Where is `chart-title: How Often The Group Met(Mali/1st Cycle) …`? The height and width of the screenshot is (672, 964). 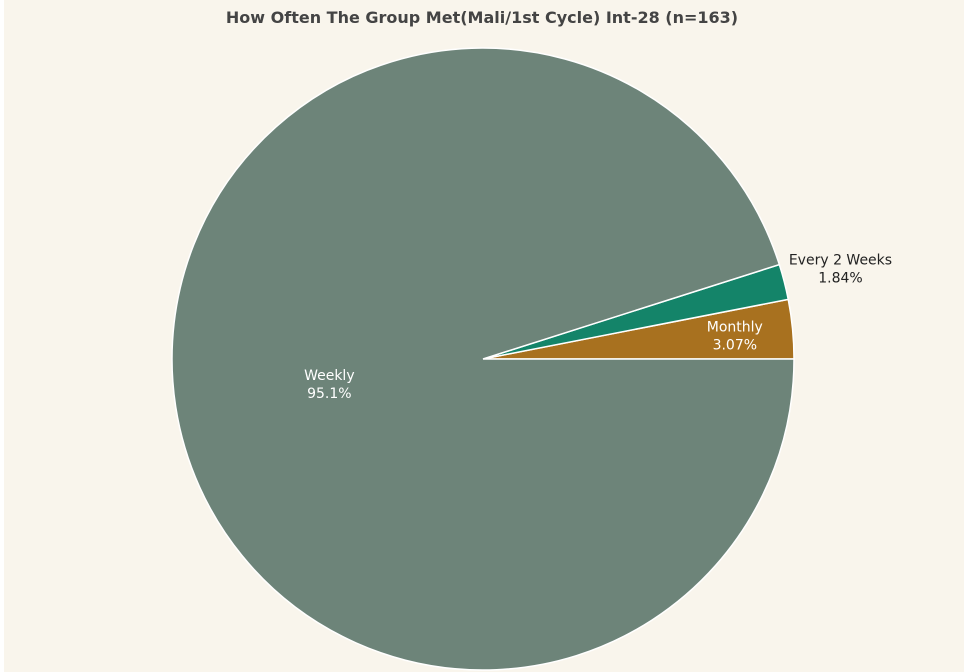 chart-title: How Often The Group Met(Mali/1st Cycle) … is located at coordinates (482, 17).